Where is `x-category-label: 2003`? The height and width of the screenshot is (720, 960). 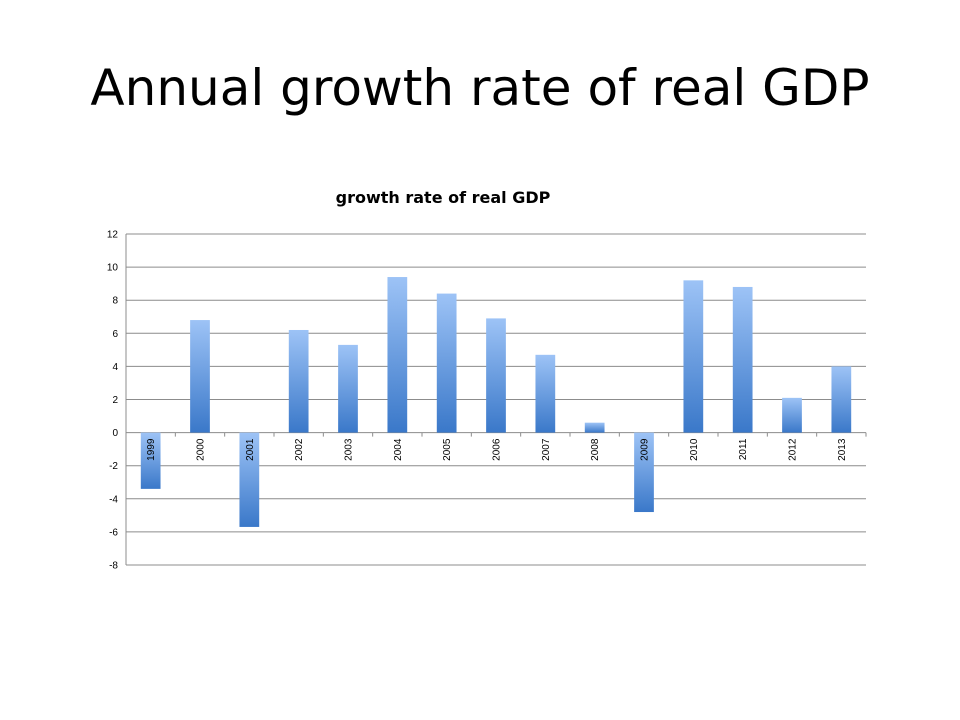 x-category-label: 2003 is located at coordinates (349, 449).